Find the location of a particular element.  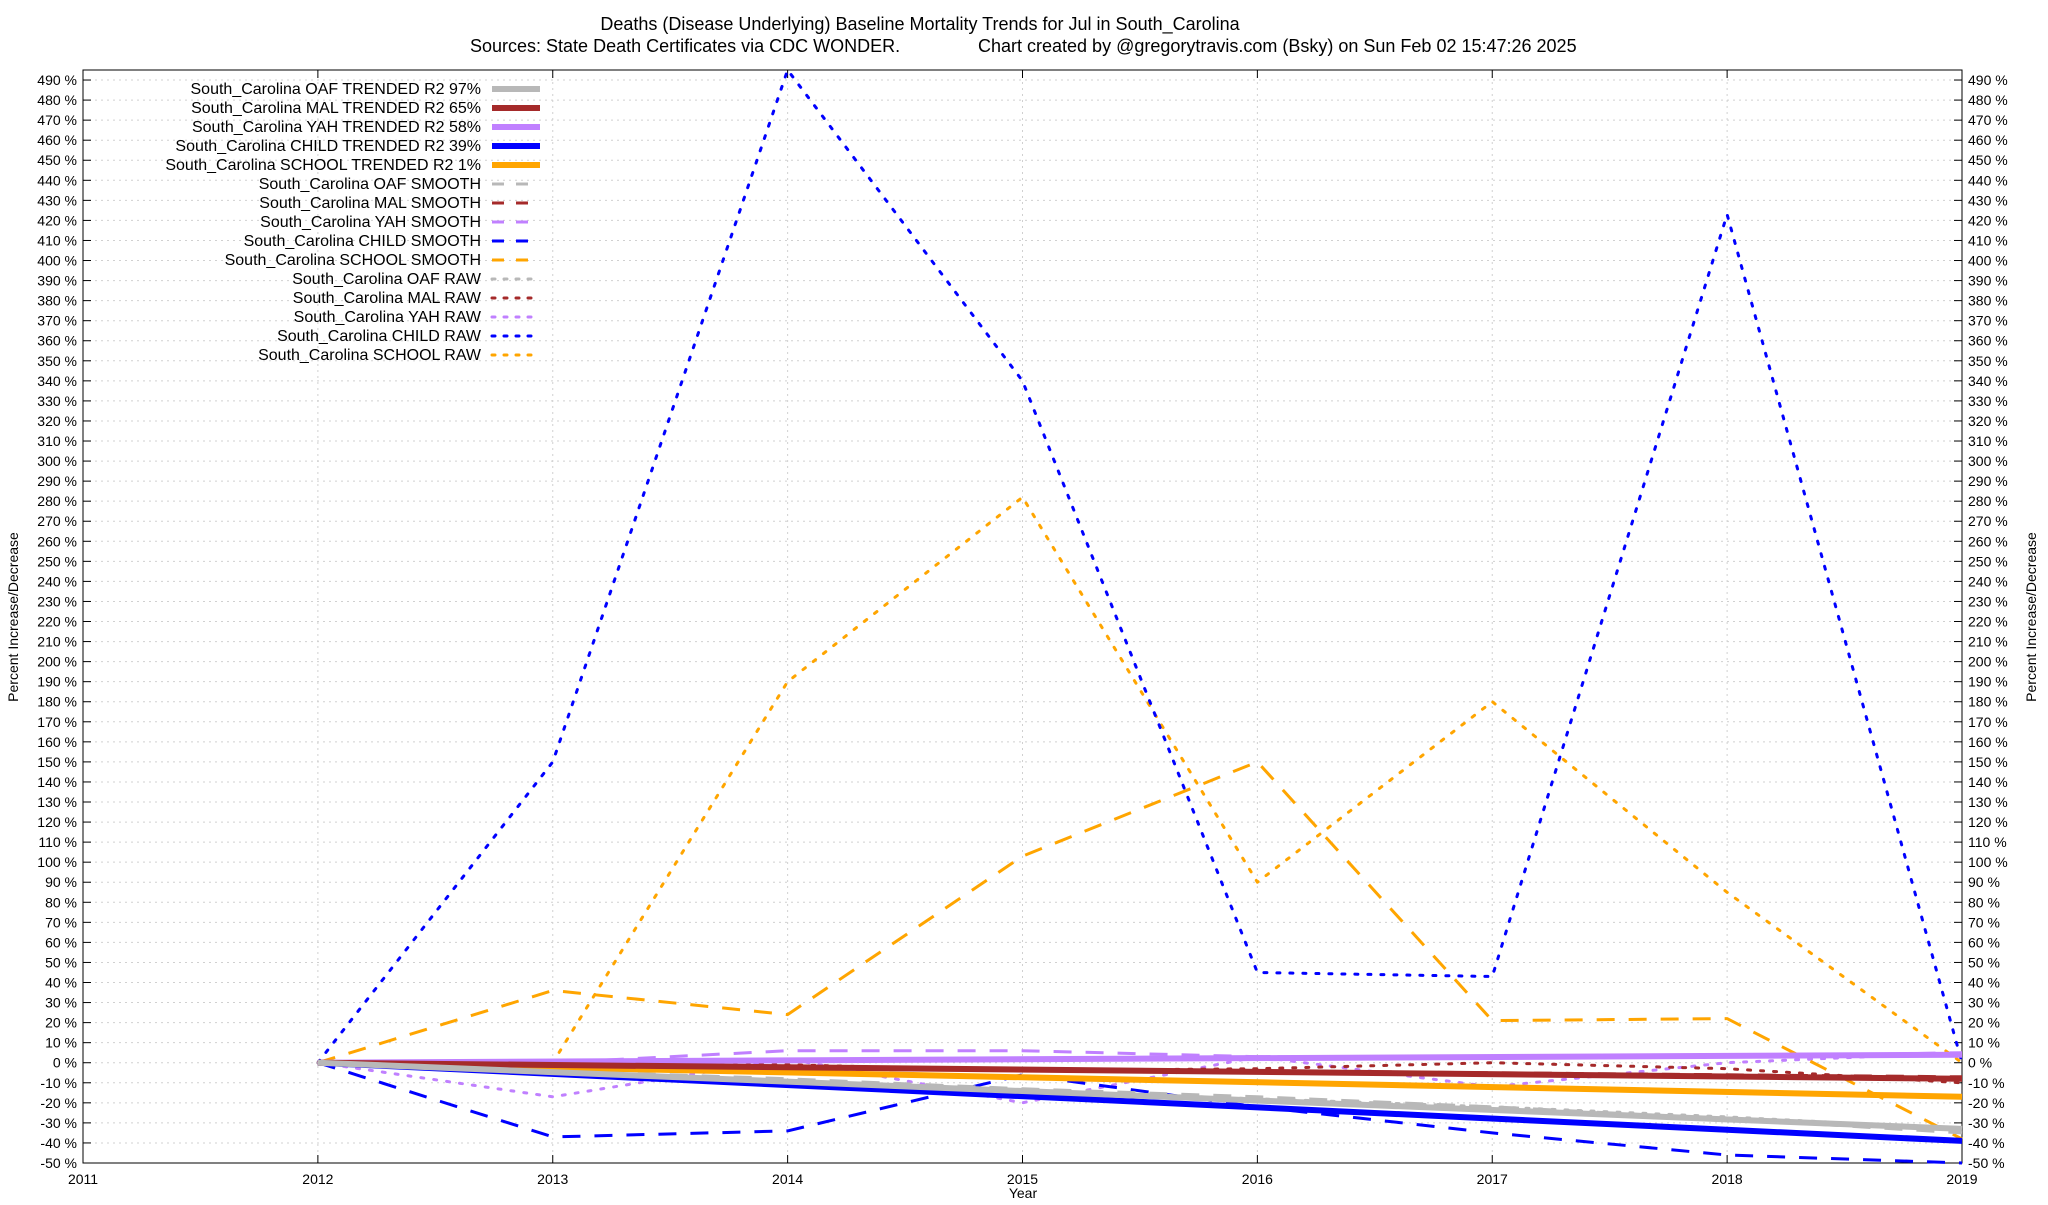

y-tick-label: 370 % is located at coordinates (57, 321).